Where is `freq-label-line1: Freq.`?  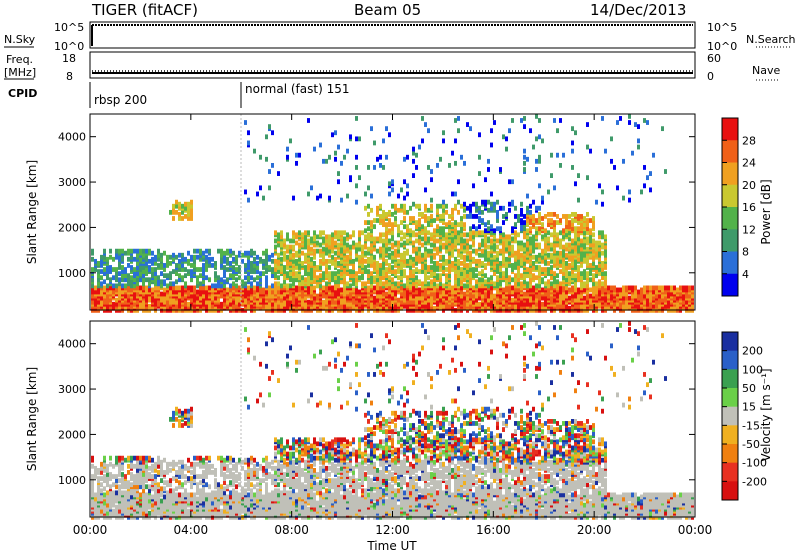
freq-label-line1: Freq. is located at coordinates (19, 59).